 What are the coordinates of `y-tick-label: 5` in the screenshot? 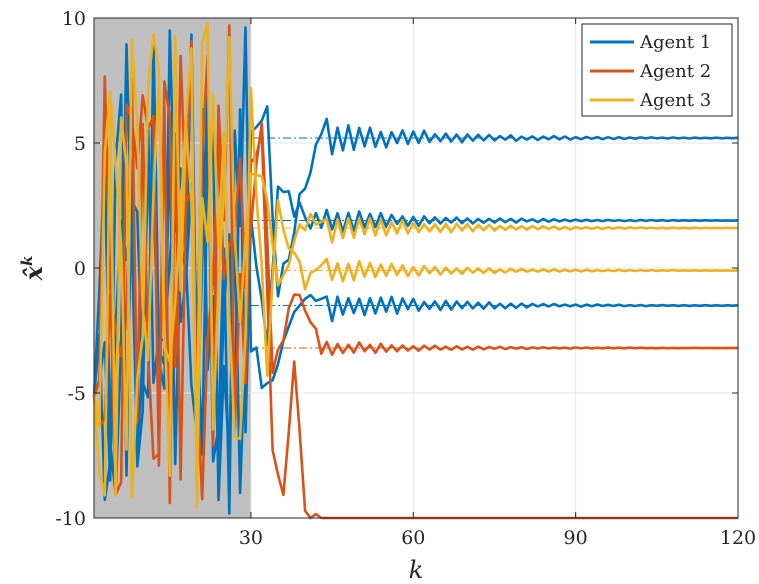 It's located at (80, 144).